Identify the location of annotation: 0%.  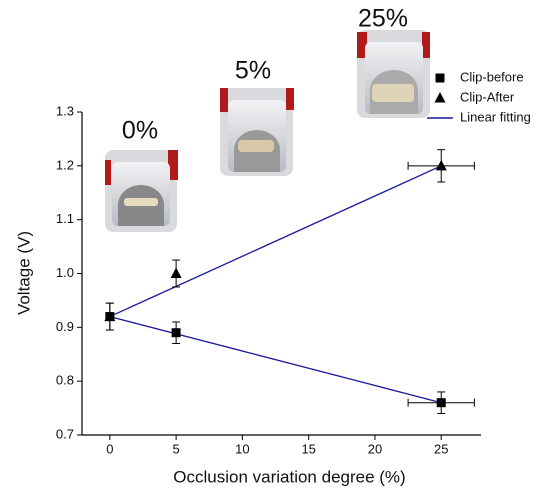
(140, 131).